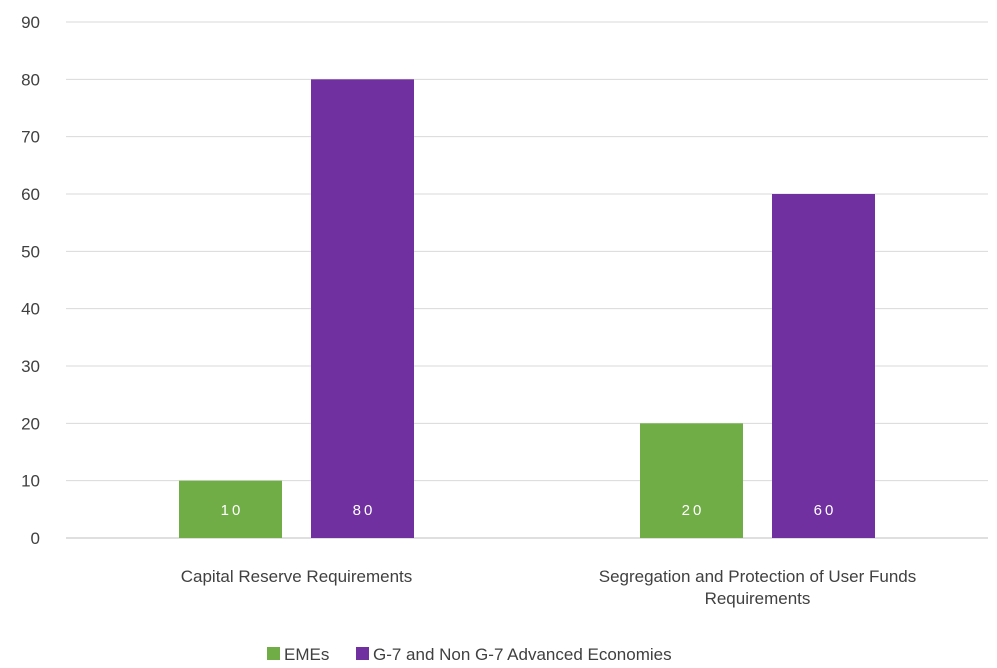  What do you see at coordinates (30, 22) in the screenshot?
I see `y-tick-label-90: 90` at bounding box center [30, 22].